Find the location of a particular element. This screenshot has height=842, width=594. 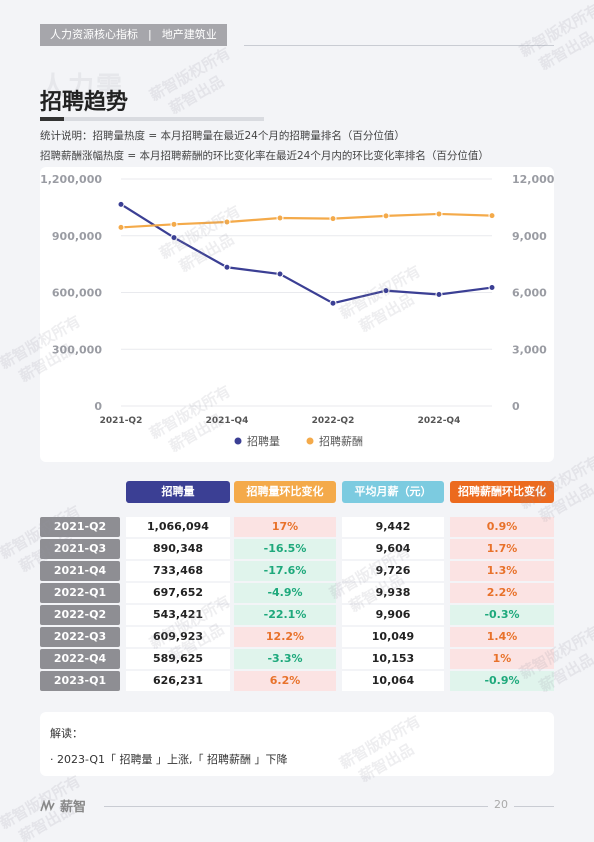

title-underline is located at coordinates (52, 119).